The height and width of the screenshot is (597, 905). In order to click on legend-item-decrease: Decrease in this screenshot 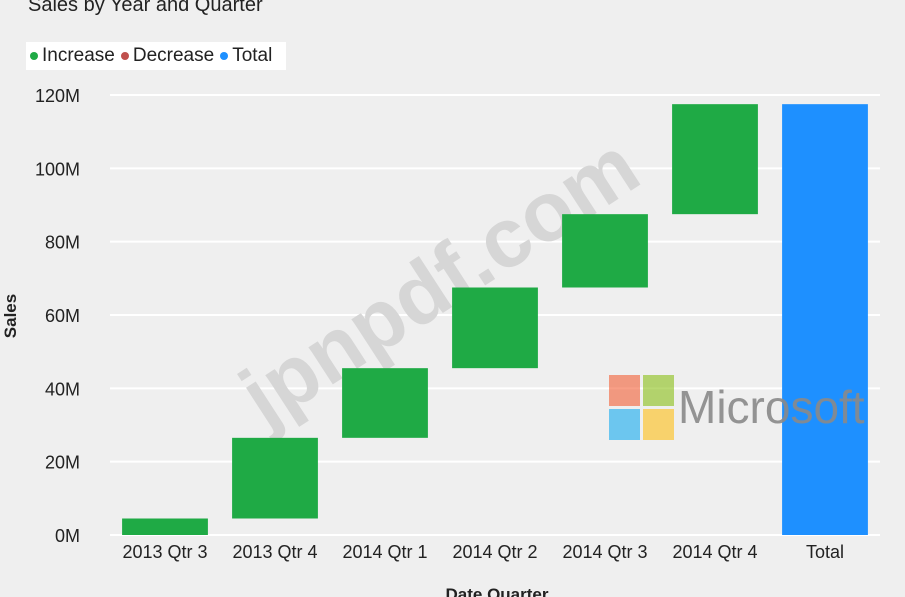, I will do `click(167, 56)`.